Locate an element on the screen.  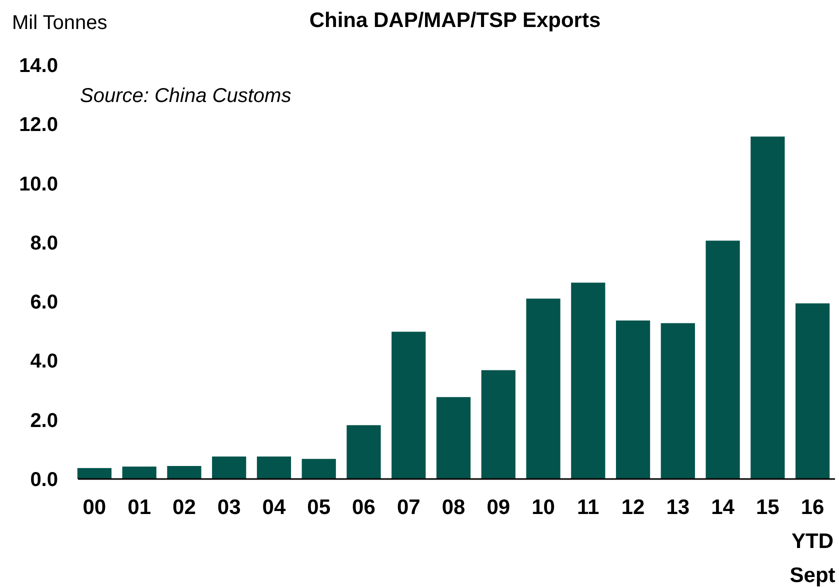
y-tick-label: 6.0 is located at coordinates (44, 303).